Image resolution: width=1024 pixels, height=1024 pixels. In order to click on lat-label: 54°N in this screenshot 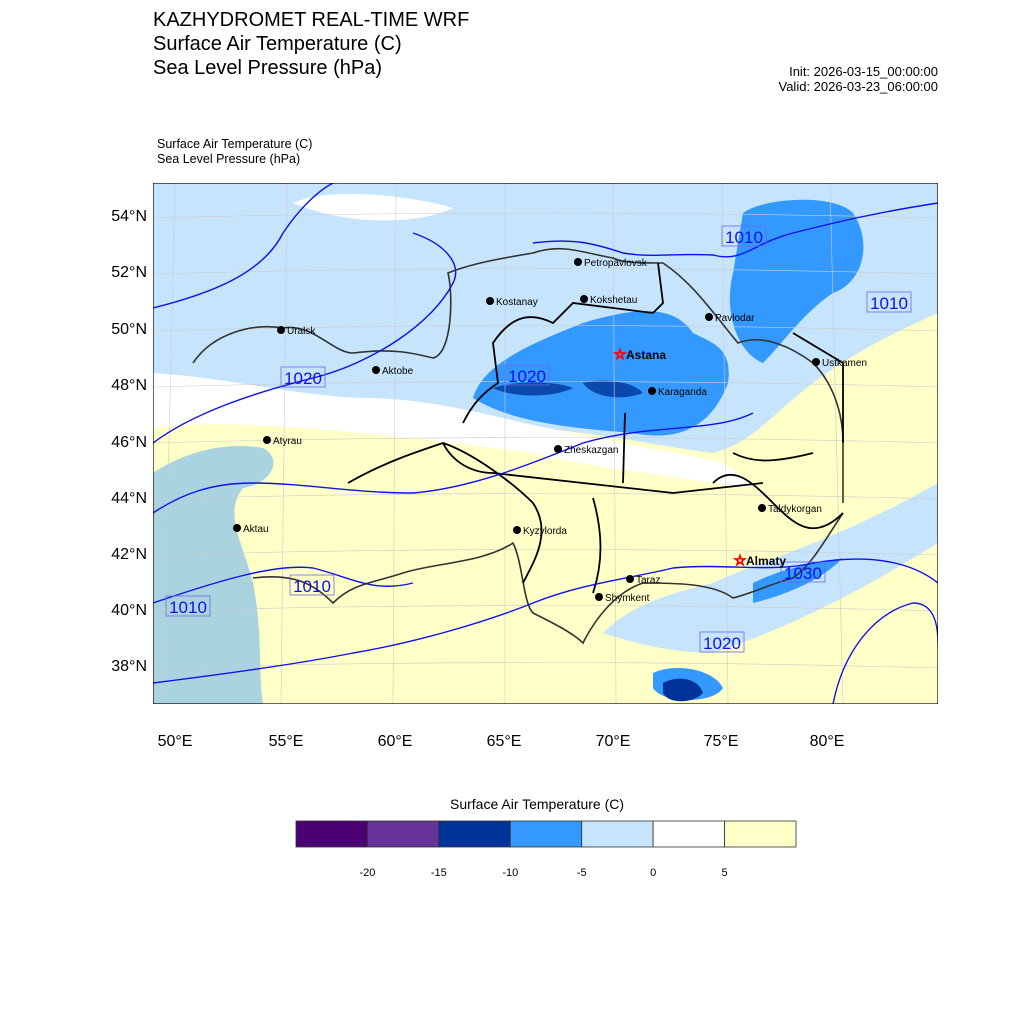, I will do `click(129, 216)`.